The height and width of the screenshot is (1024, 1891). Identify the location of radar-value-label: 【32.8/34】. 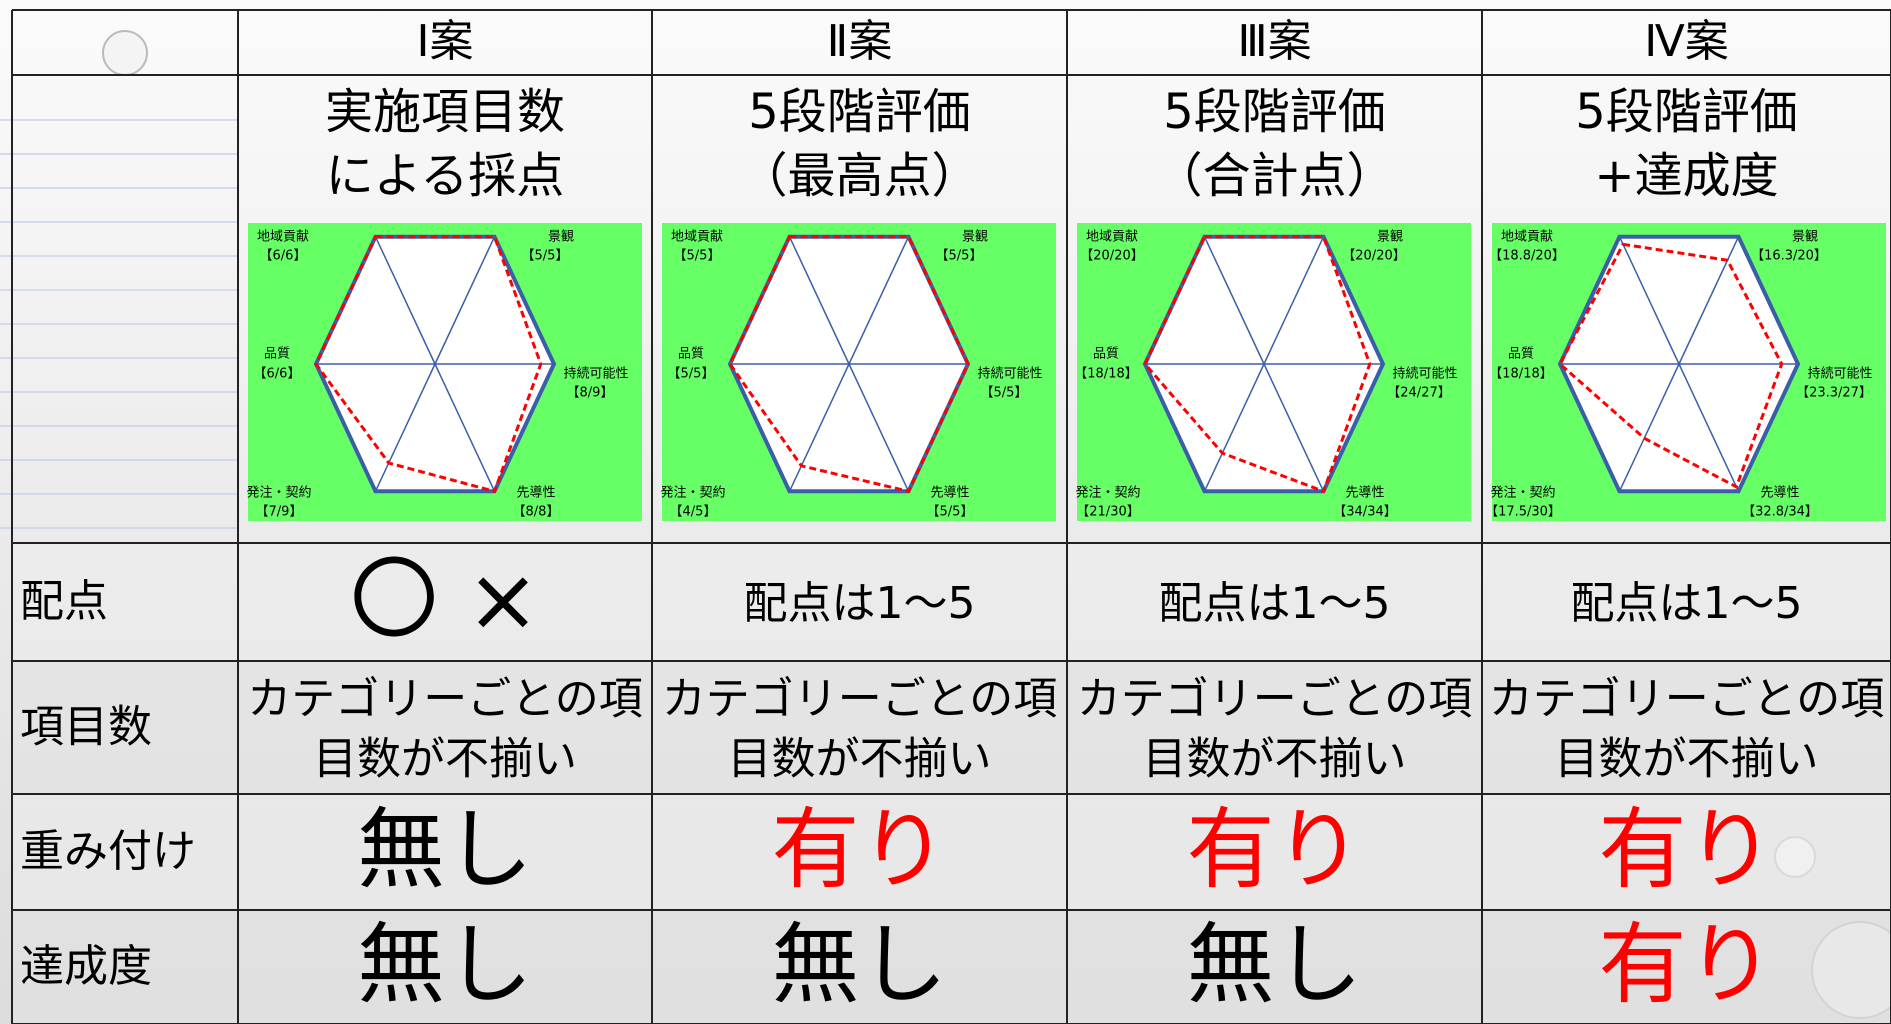
(1780, 512).